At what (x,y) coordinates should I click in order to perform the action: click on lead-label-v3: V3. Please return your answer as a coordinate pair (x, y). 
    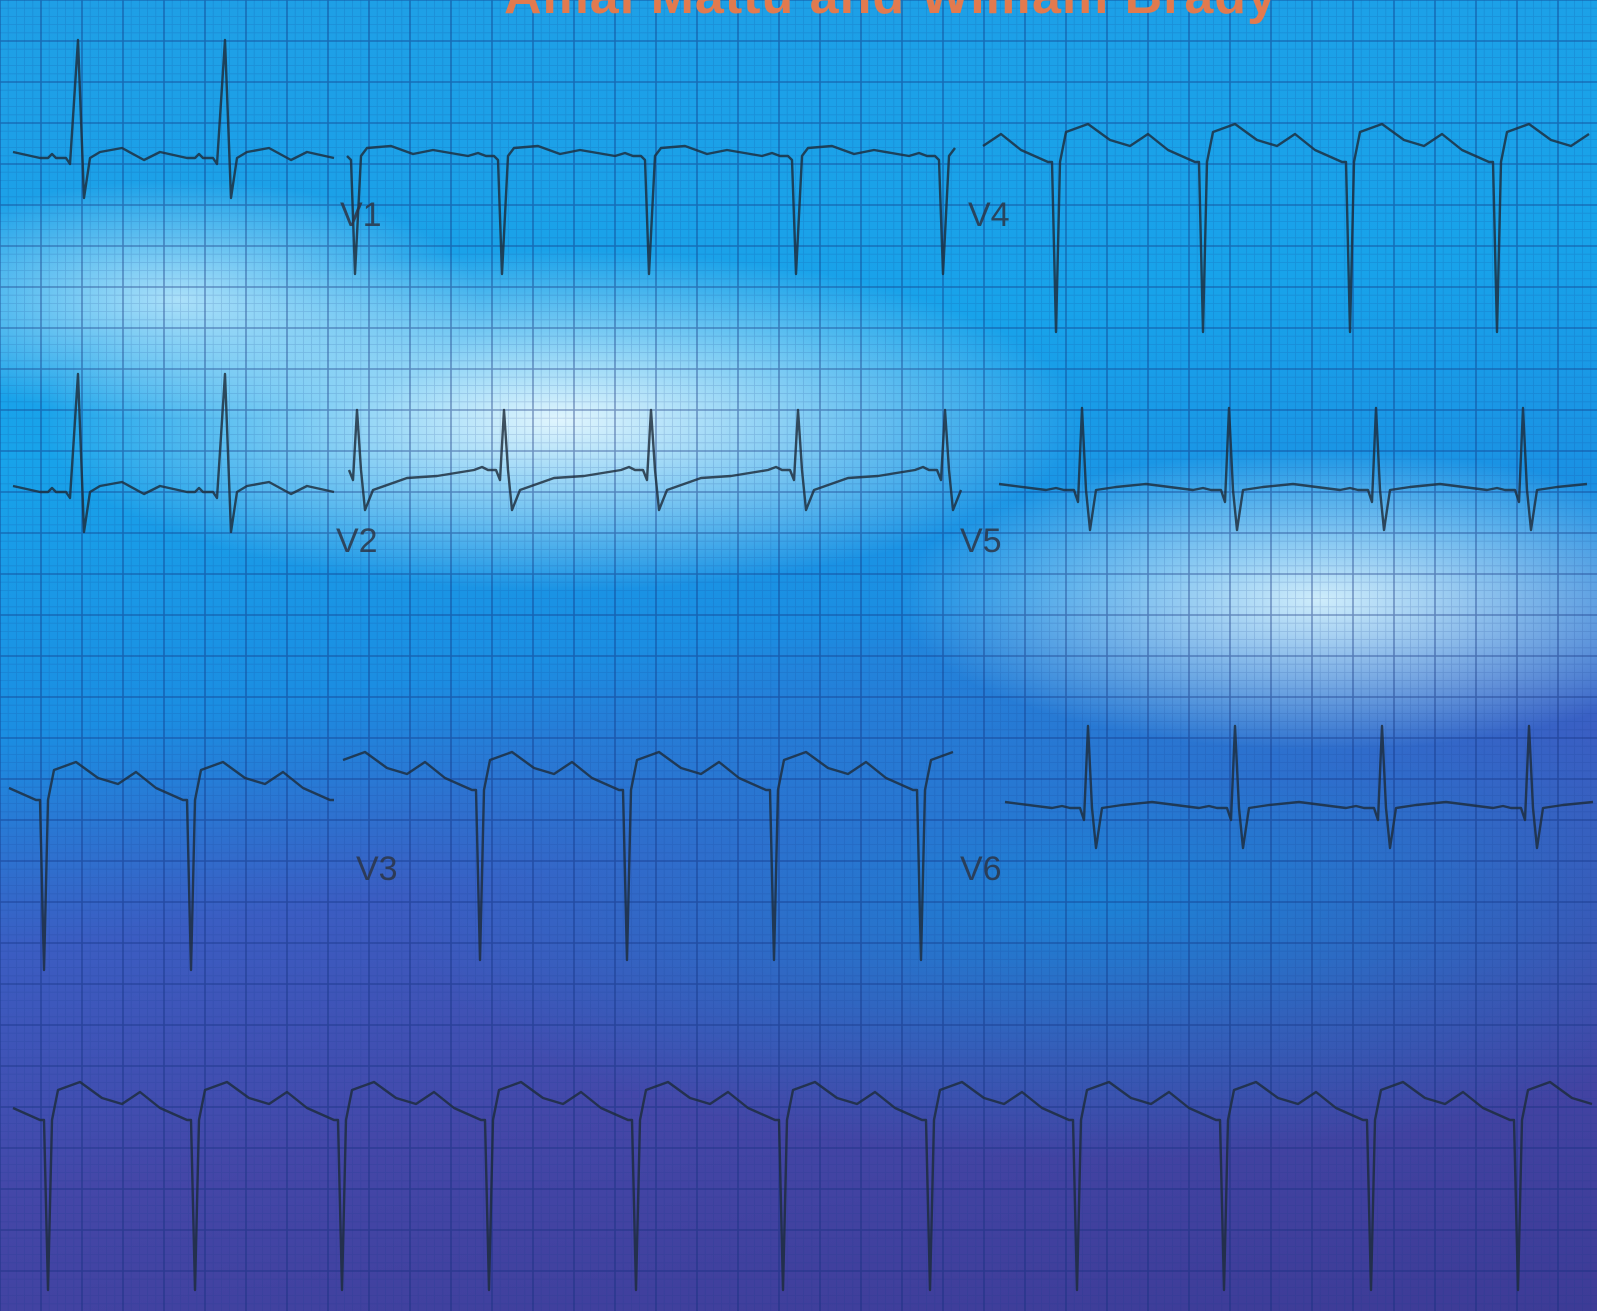
    Looking at the image, I should click on (377, 869).